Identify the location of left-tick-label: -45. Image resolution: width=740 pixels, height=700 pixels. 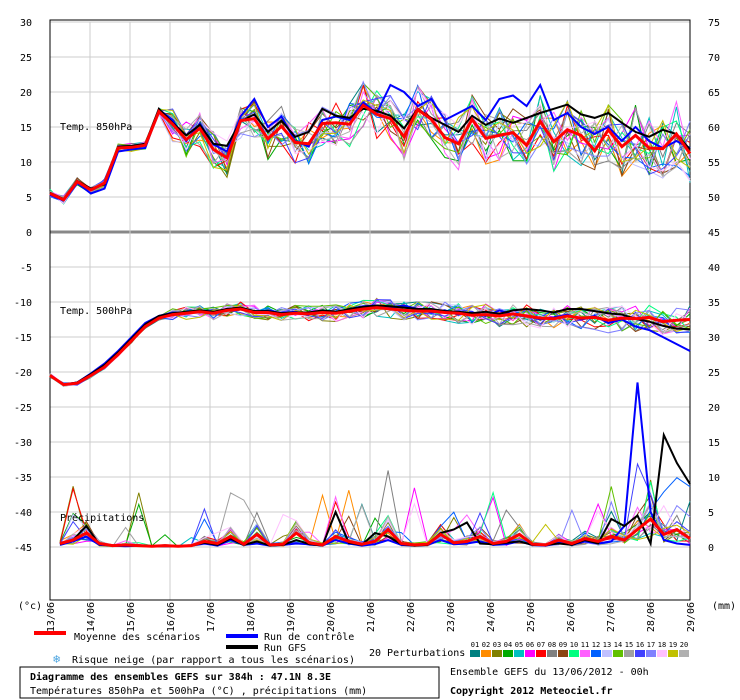
(23, 548).